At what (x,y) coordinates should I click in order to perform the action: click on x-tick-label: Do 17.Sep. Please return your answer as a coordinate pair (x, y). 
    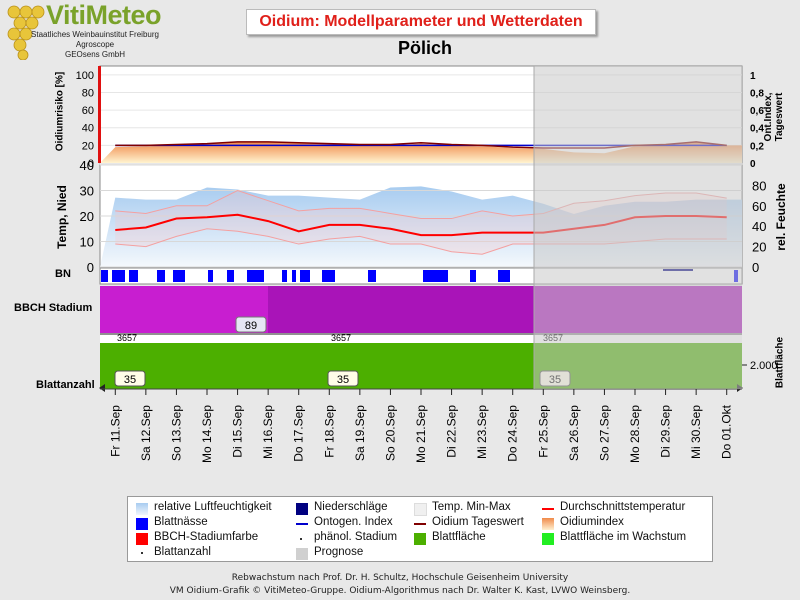
    Looking at the image, I should click on (299, 433).